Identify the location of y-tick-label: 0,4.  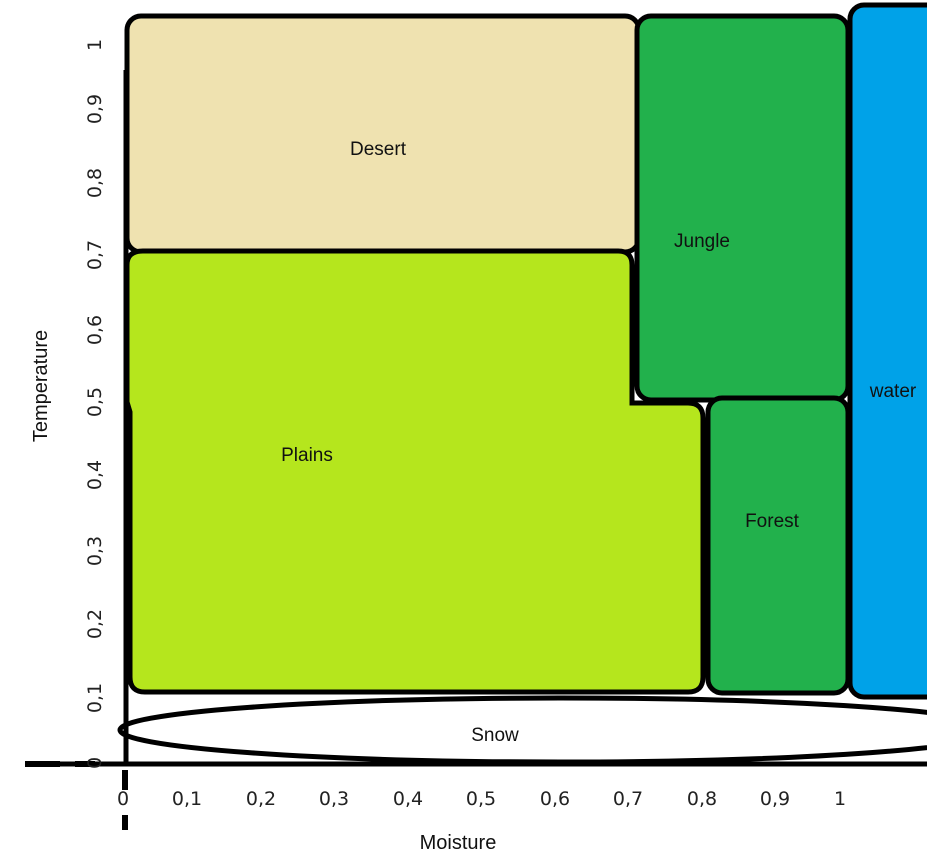
(95, 475).